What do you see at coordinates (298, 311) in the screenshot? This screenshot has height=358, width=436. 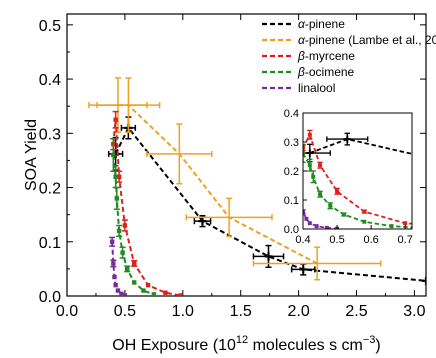 I see `x-tick-label: 2.0` at bounding box center [298, 311].